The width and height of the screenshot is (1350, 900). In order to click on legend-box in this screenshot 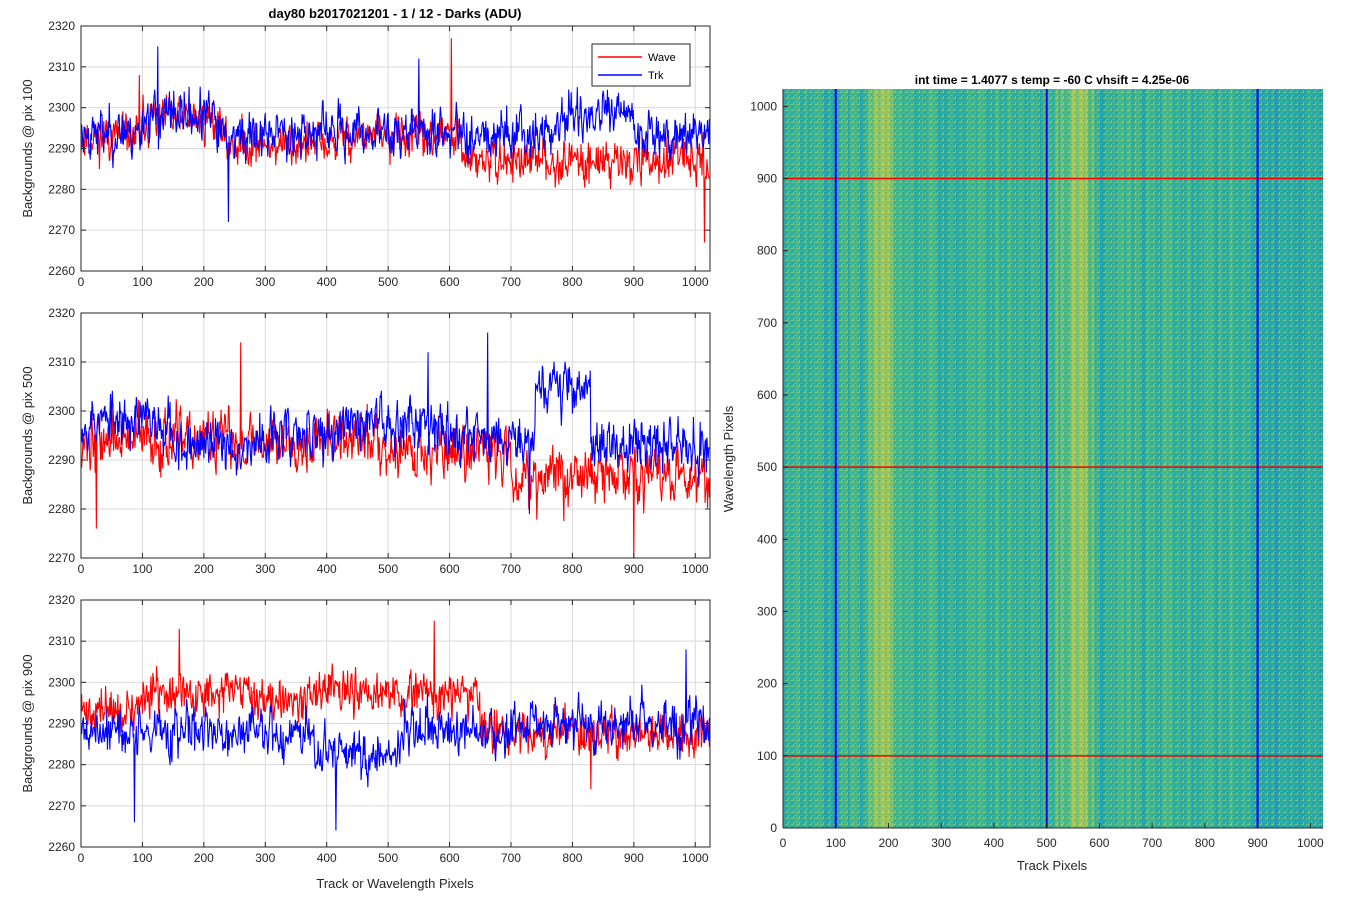, I will do `click(641, 65)`.